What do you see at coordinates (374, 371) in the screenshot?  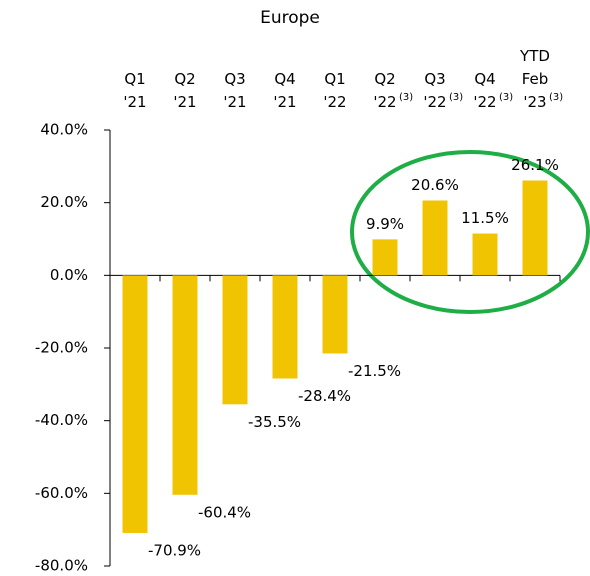 I see `value-label: -21.5%` at bounding box center [374, 371].